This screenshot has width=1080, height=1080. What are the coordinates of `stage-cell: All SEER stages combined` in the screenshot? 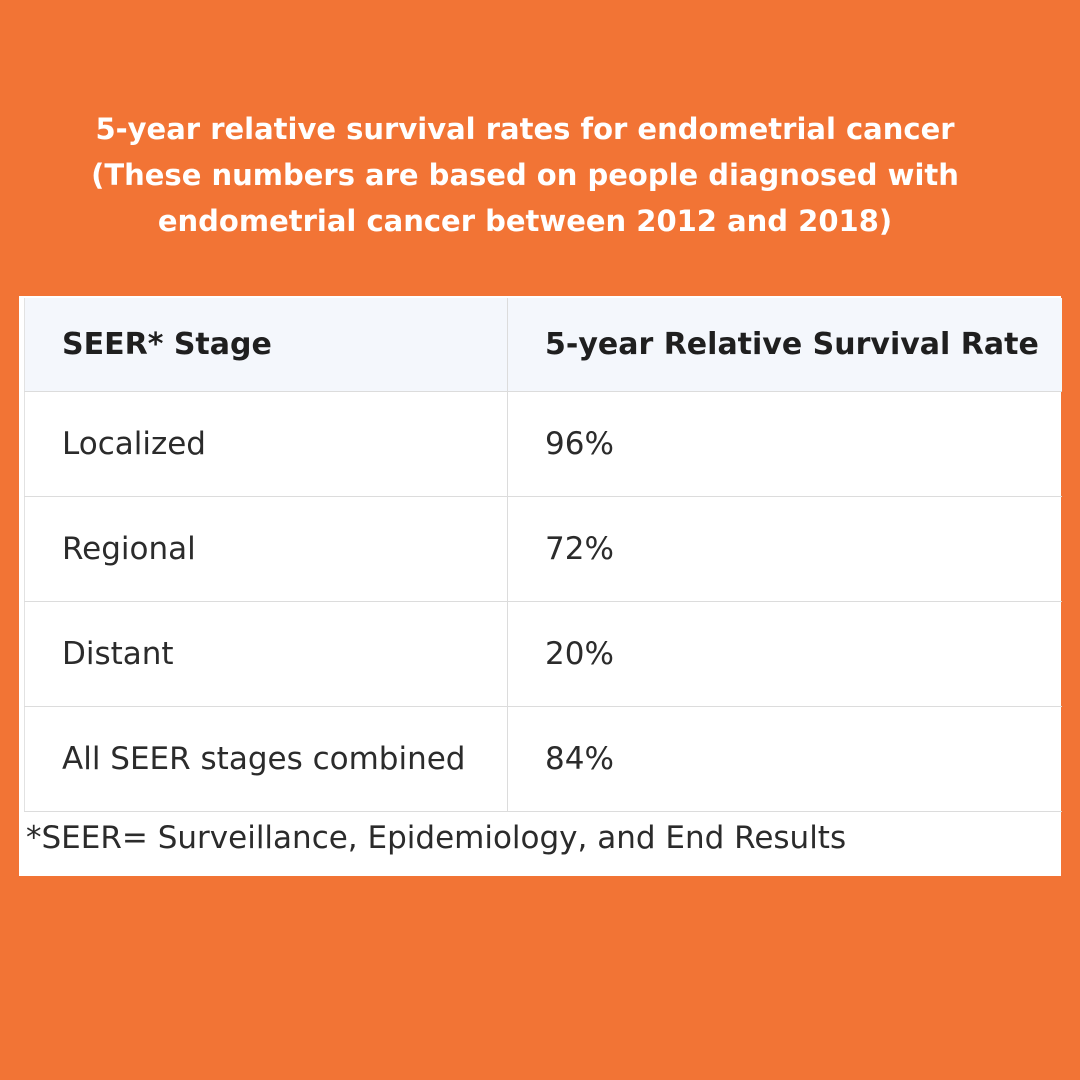 It's located at (266, 759).